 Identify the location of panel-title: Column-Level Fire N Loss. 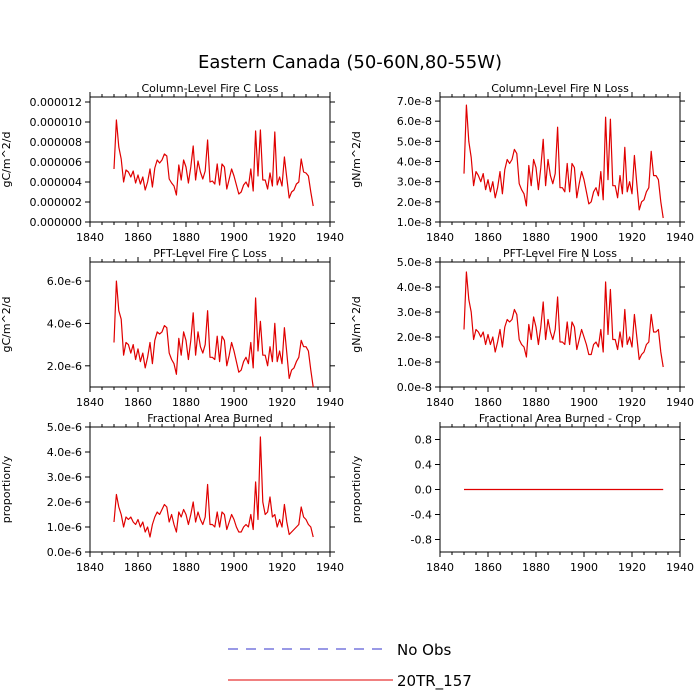
(560, 88).